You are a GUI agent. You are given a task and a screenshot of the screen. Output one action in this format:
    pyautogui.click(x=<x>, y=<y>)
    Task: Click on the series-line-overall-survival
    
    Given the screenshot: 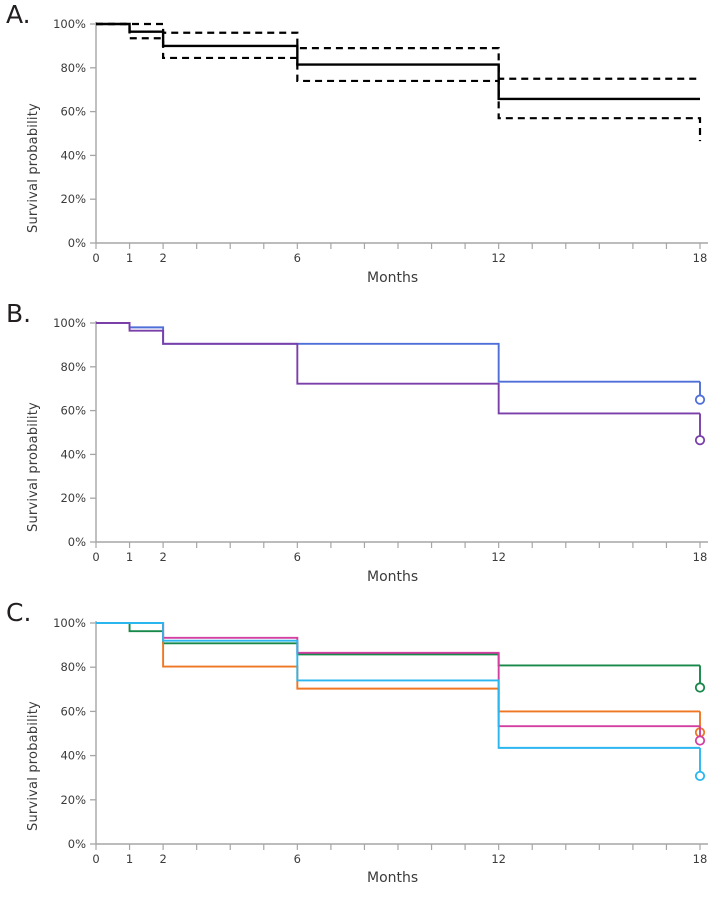 What is the action you would take?
    pyautogui.click(x=398, y=61)
    